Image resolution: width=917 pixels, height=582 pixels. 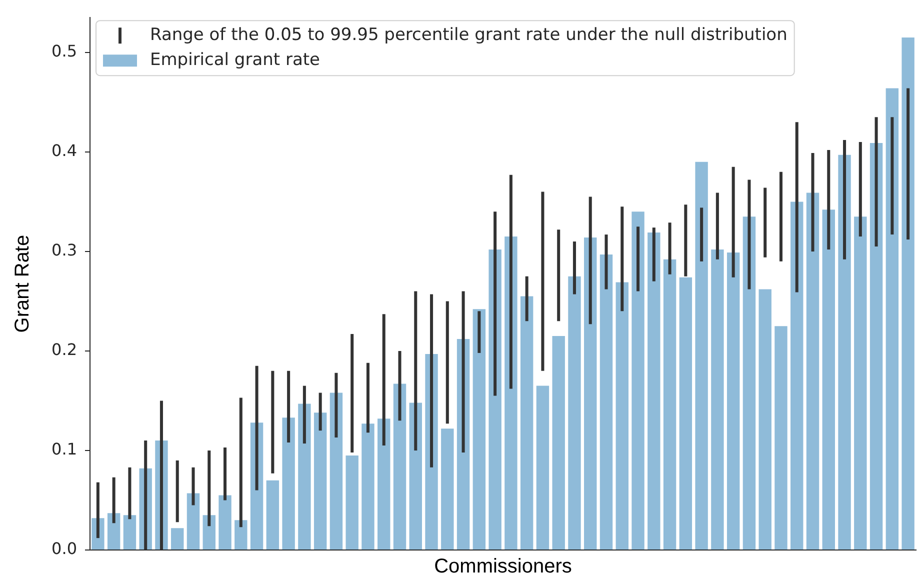 I want to click on legend-label: Range of the 0.05 to 99.95 percentile grant rate under the null distribution, so click(x=469, y=35).